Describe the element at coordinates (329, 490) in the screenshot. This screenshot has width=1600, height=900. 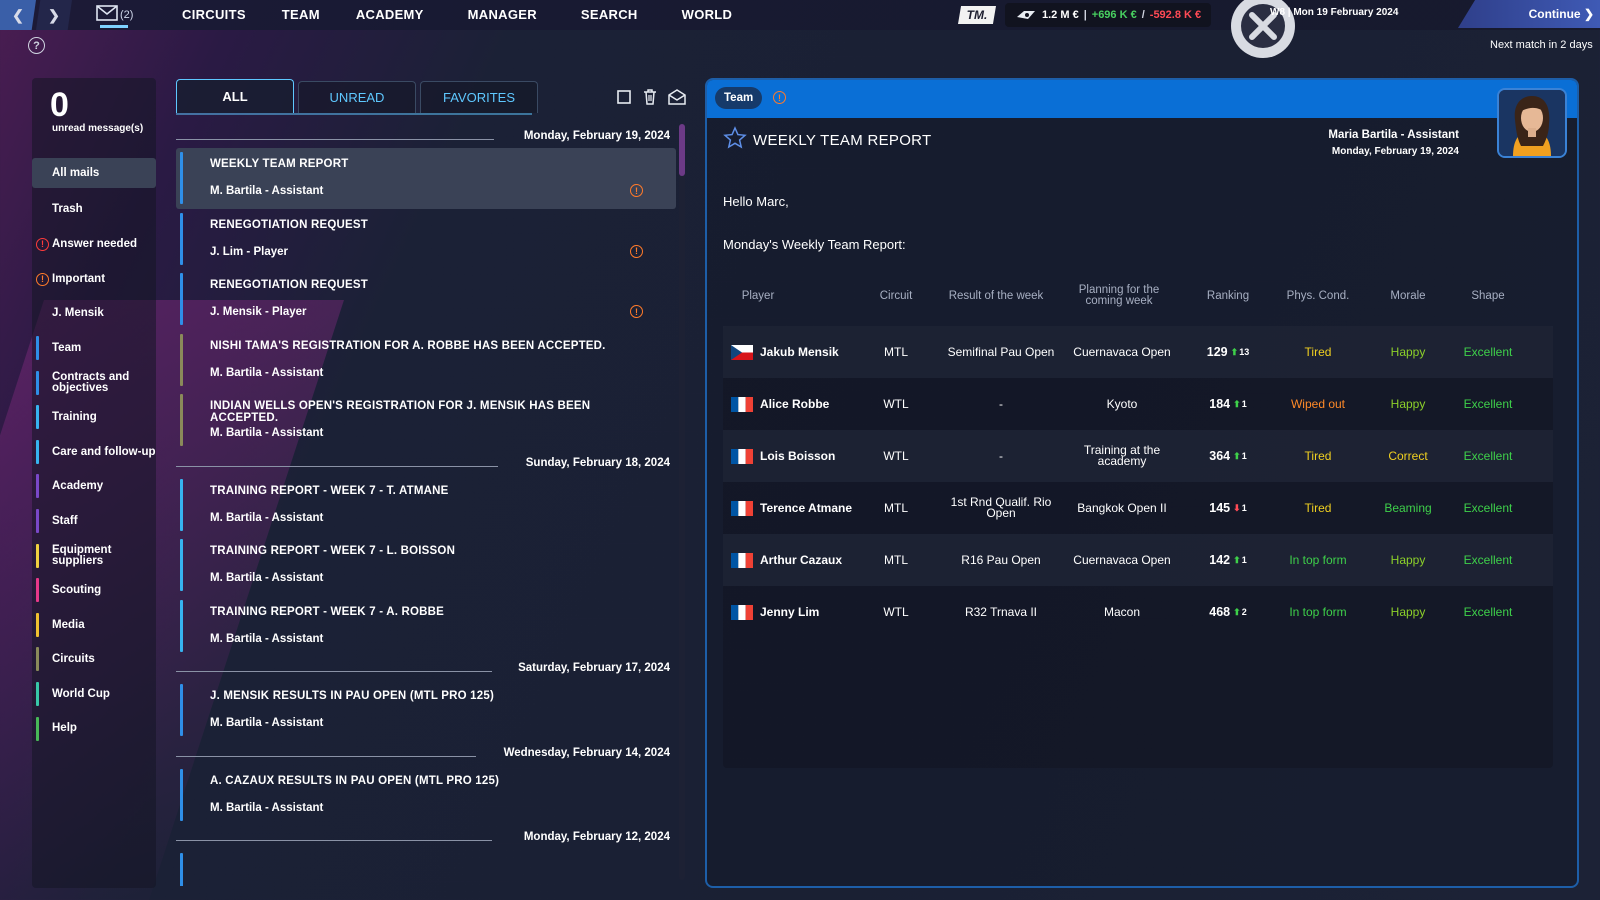
I see `mail-subject: TRAINING REPORT - WEEK 7 - T. ATMANE` at that location.